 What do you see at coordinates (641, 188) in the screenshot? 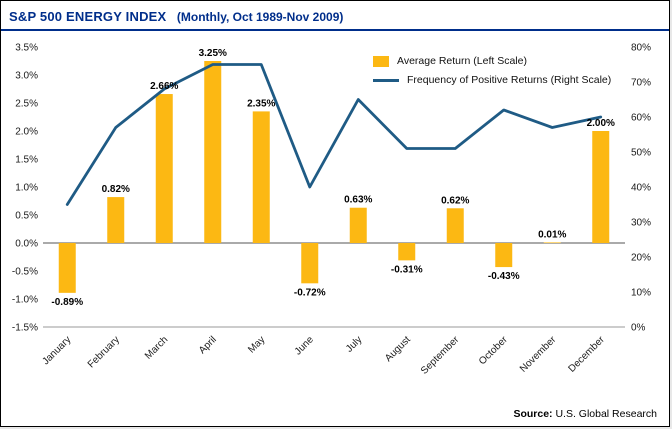
I see `right-axis-tick: 40%` at bounding box center [641, 188].